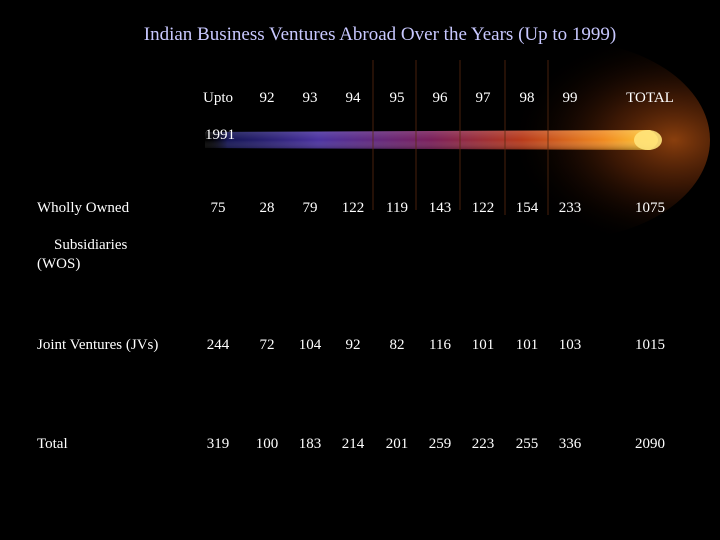  I want to click on column-header-99: 99, so click(570, 98).